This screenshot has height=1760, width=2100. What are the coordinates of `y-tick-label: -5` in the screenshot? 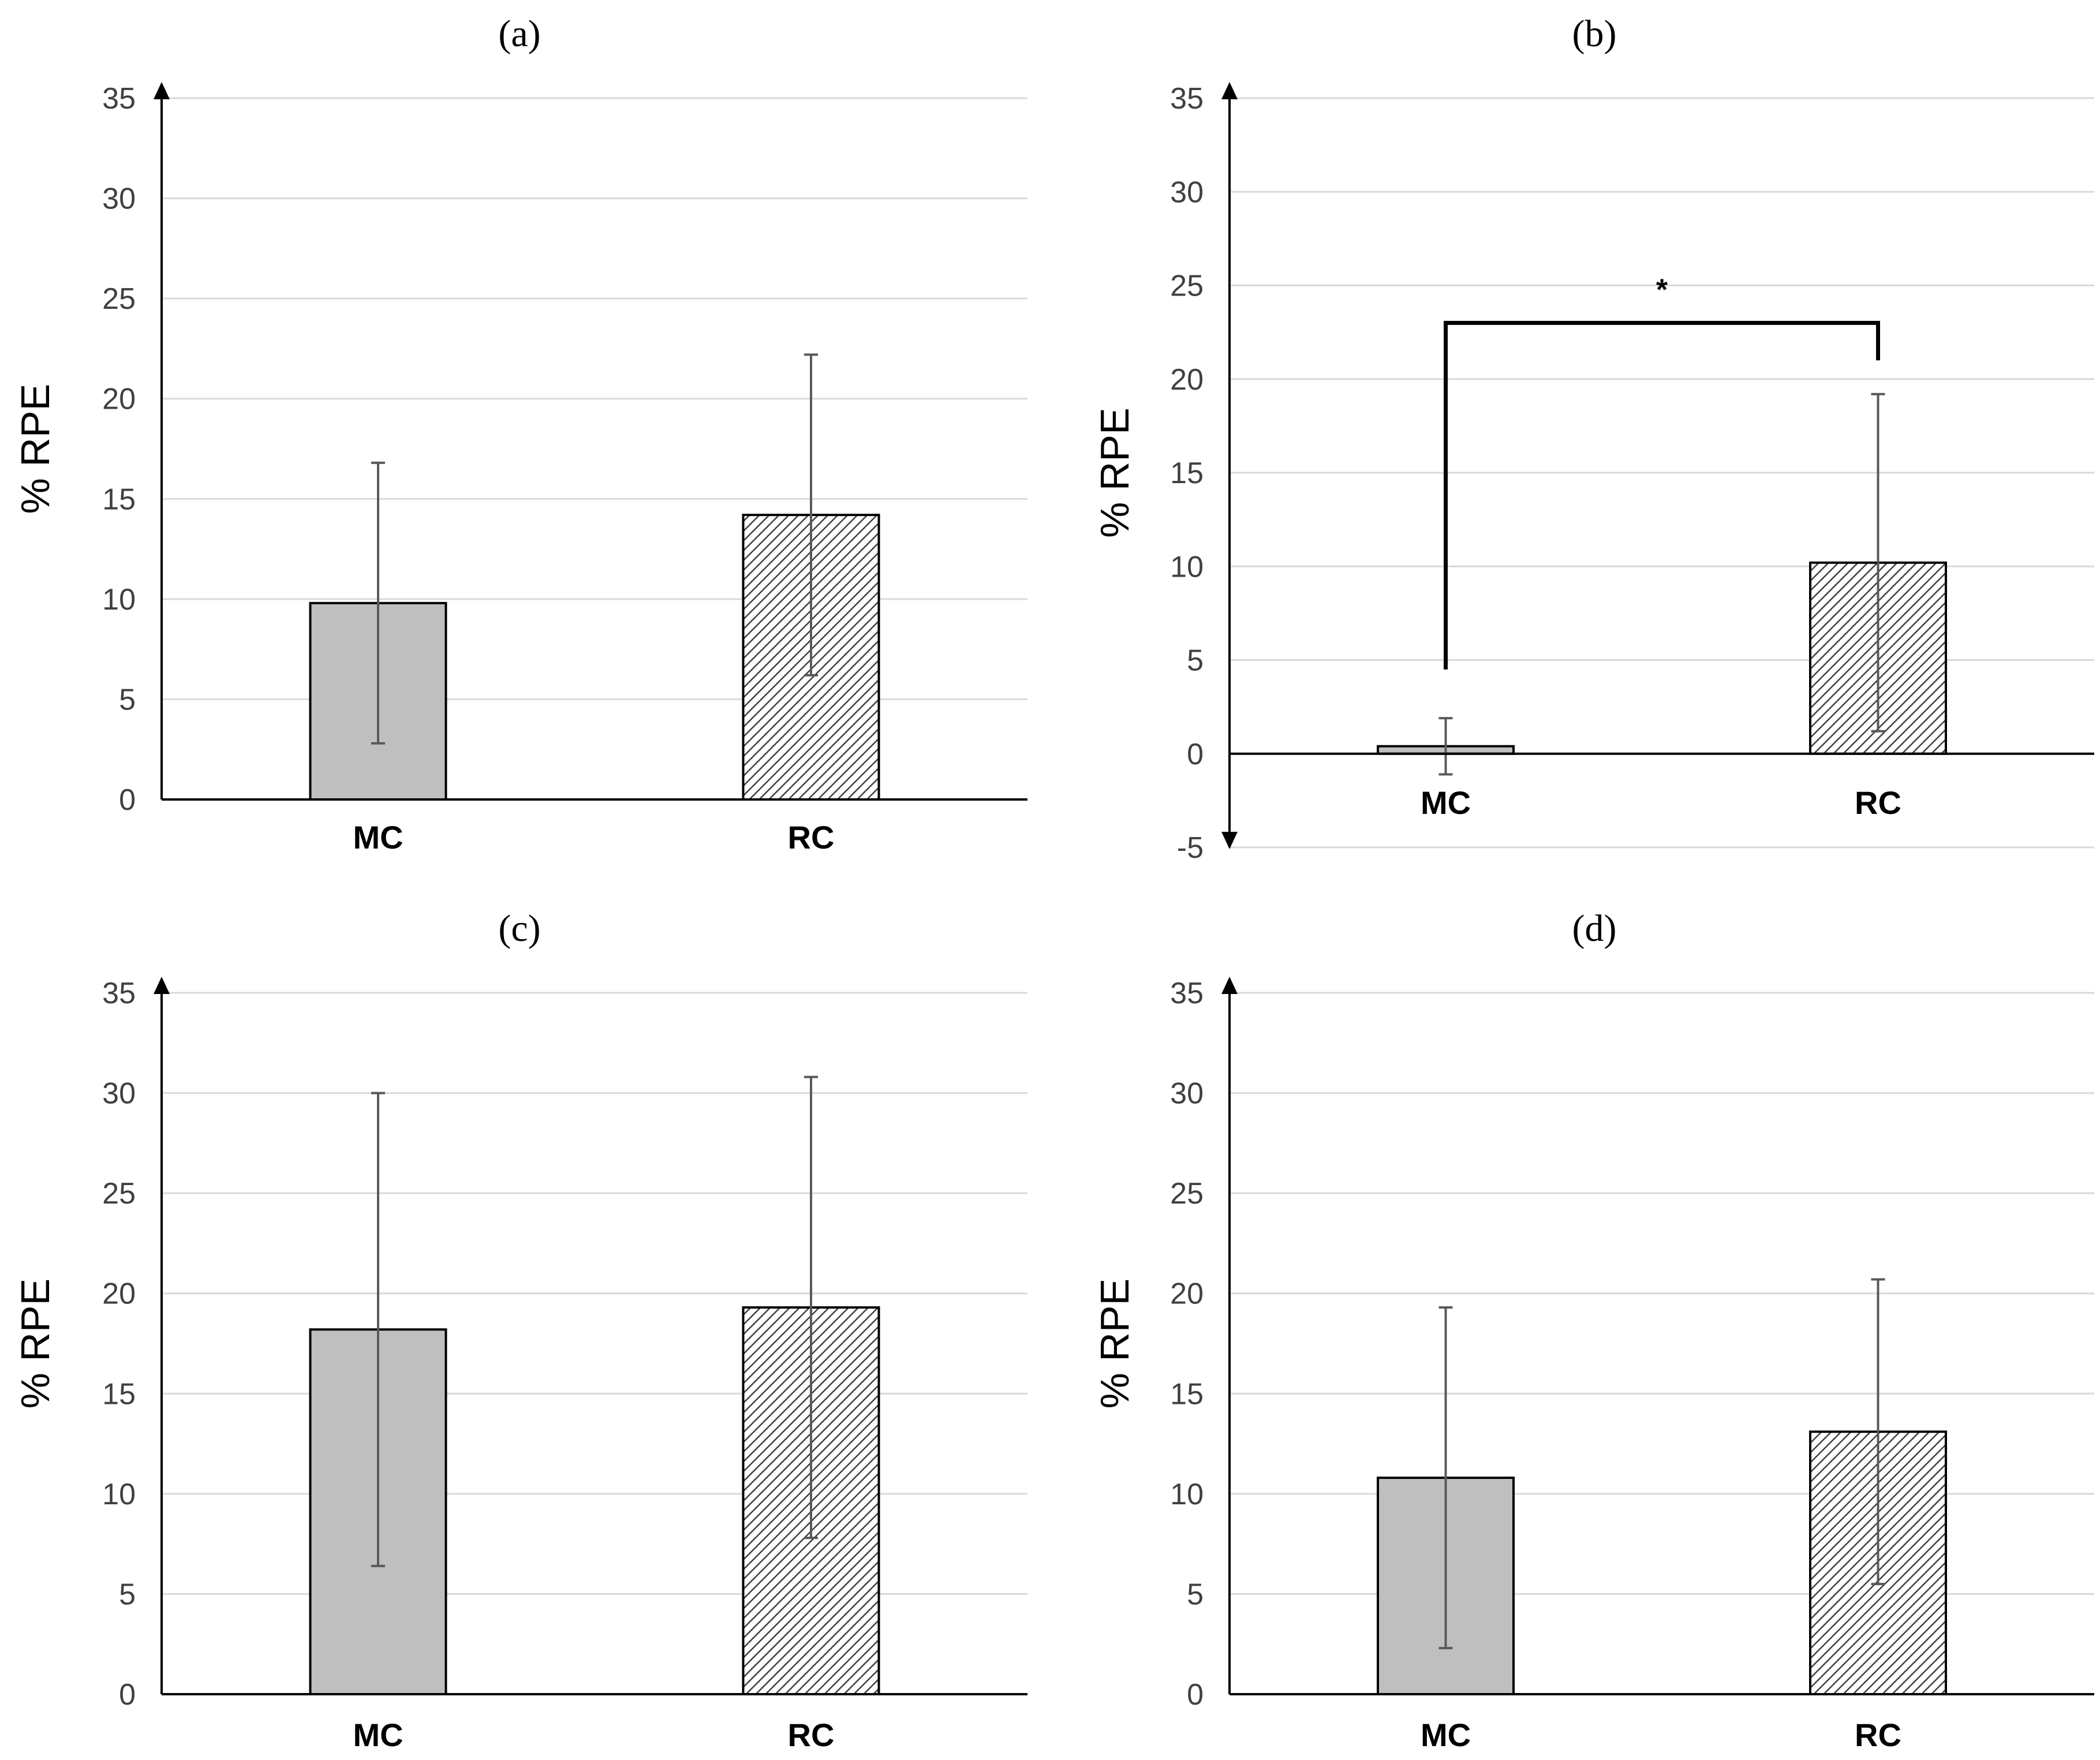 It's located at (1190, 848).